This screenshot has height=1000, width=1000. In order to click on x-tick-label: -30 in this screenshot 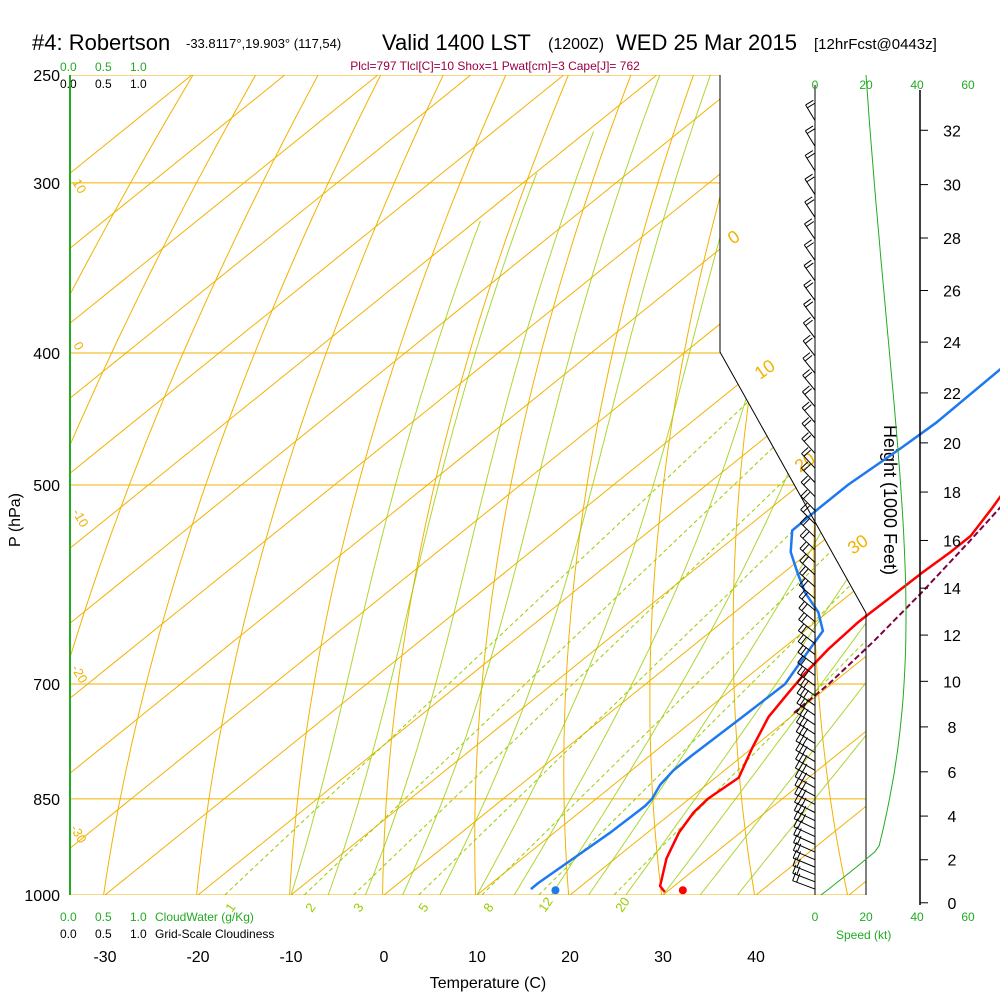, I will do `click(104, 957)`.